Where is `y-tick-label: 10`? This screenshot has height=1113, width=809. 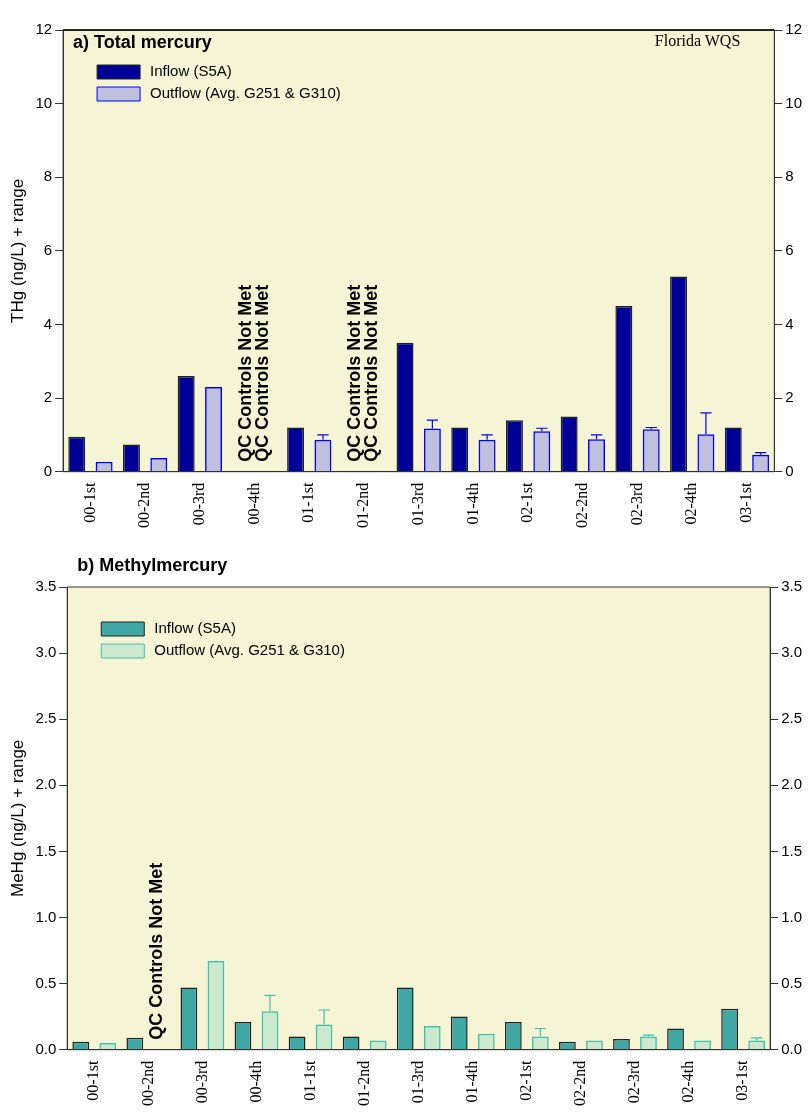
y-tick-label: 10 is located at coordinates (44, 102).